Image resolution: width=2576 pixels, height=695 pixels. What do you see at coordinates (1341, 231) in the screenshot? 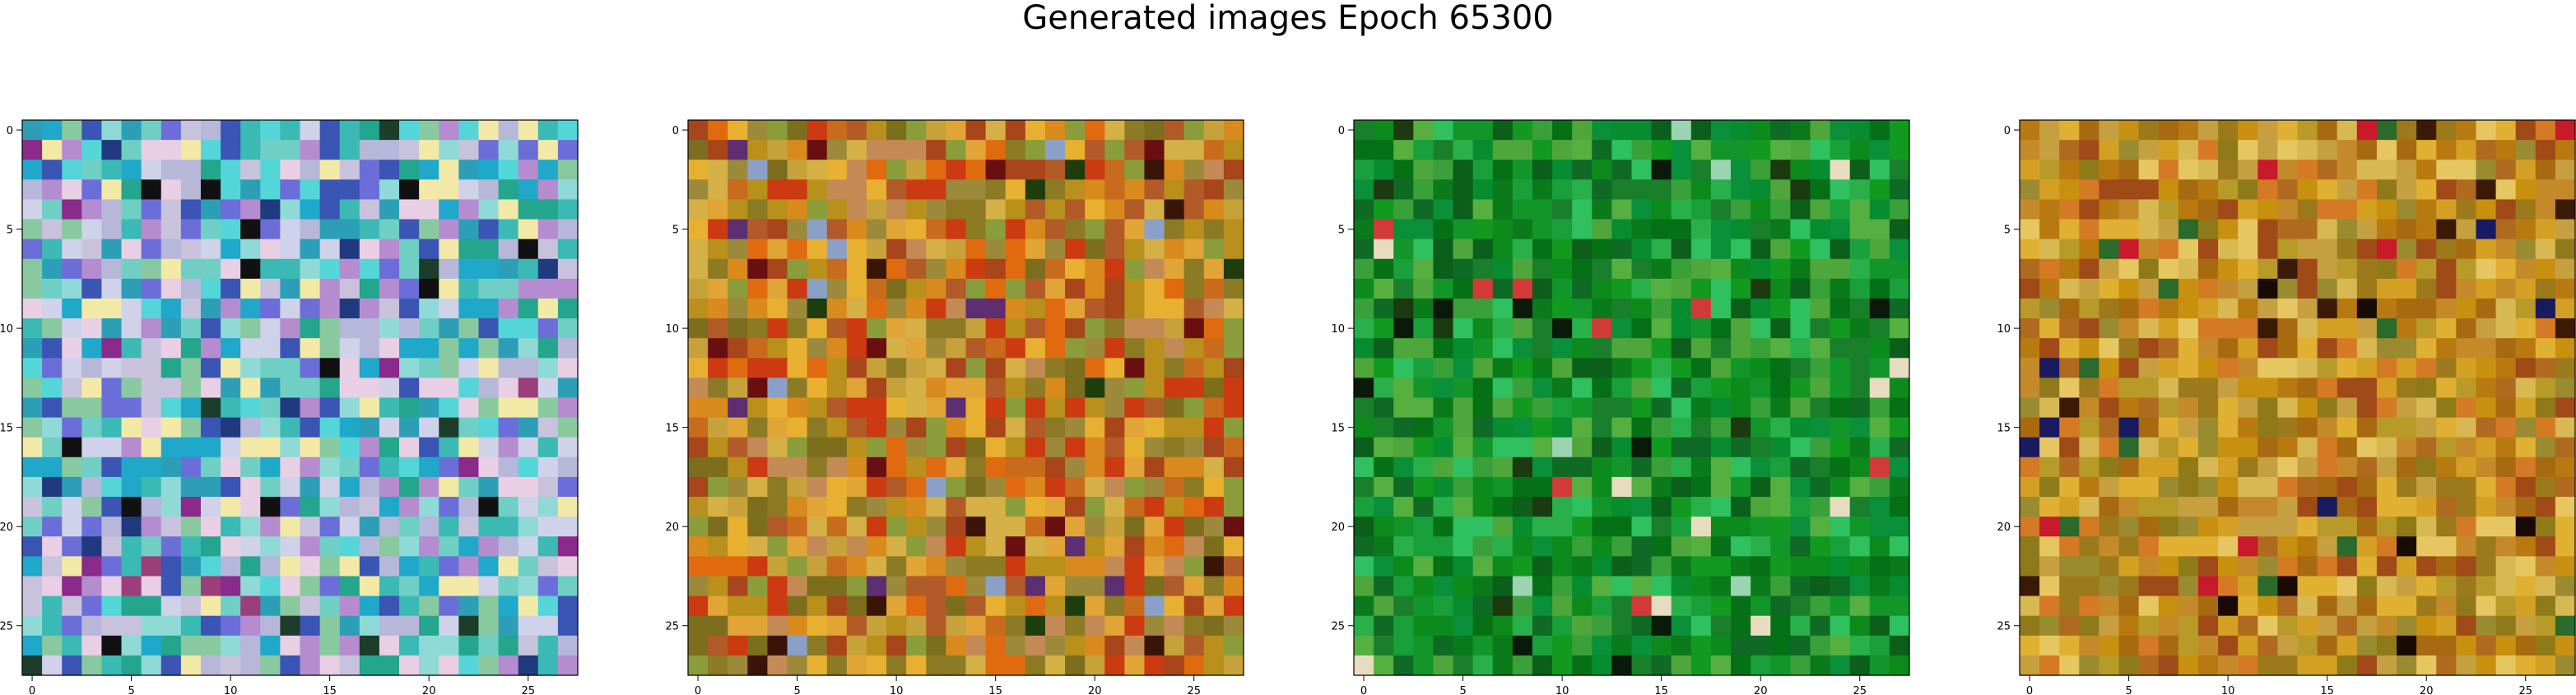
I see `y-tick-label: 5` at bounding box center [1341, 231].